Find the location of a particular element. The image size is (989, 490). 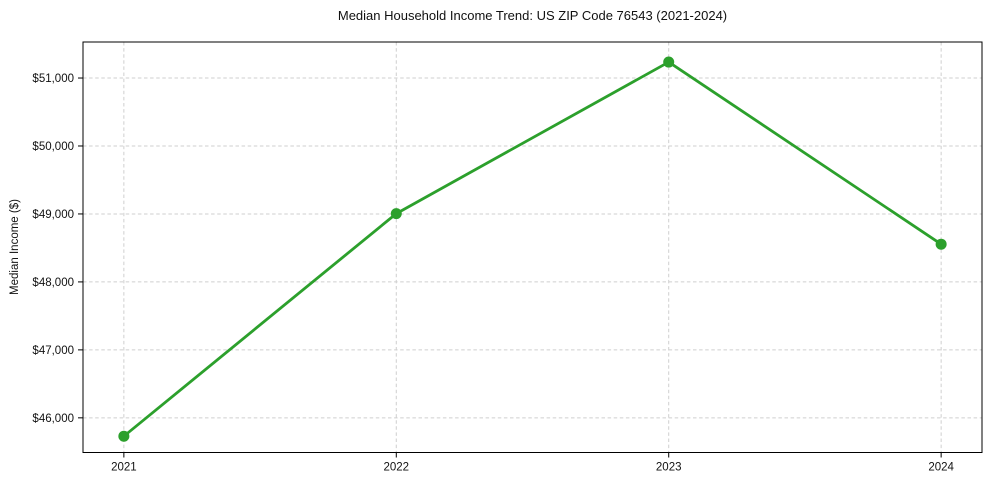

x-tick-label: 2022 is located at coordinates (396, 468).